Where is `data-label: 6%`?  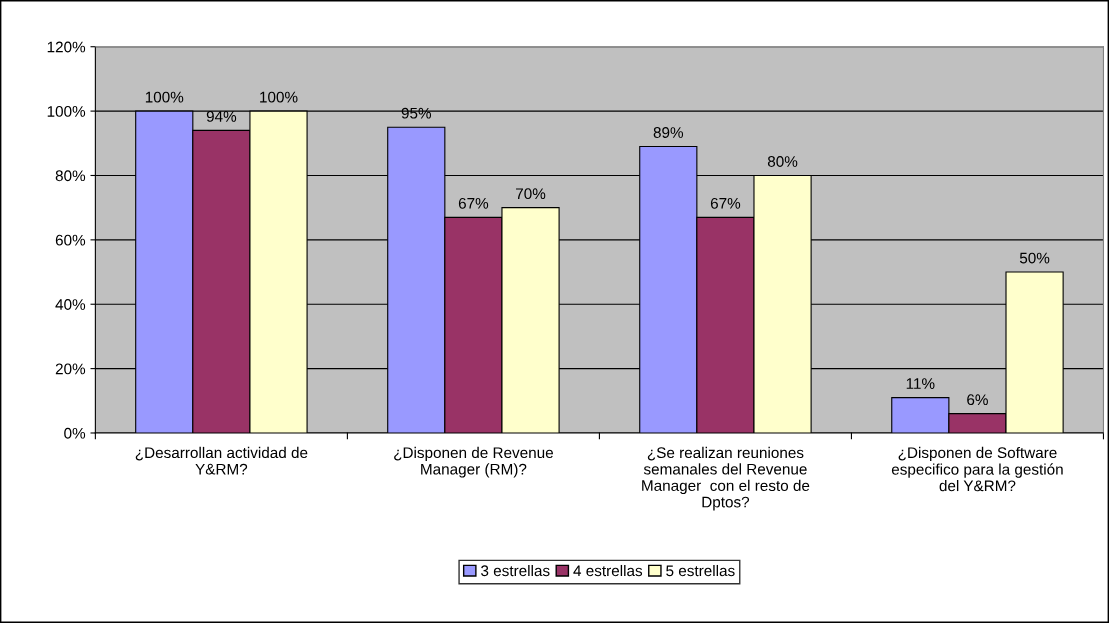 data-label: 6% is located at coordinates (977, 400).